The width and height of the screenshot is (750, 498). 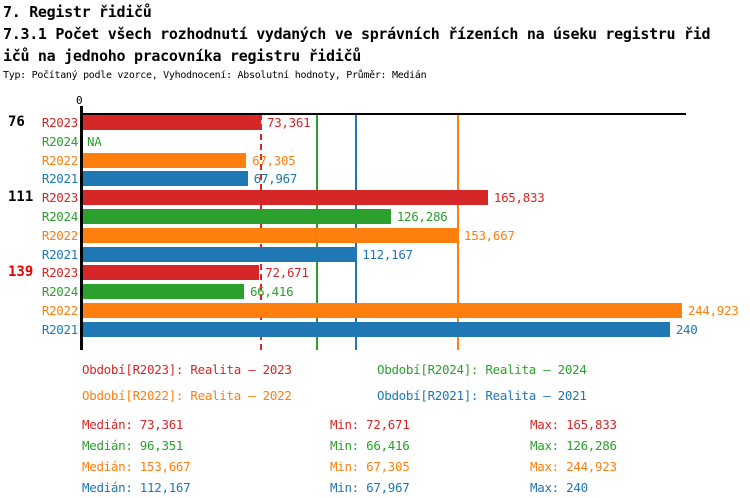 I want to click on bar-value-label: 165,833, so click(x=519, y=198).